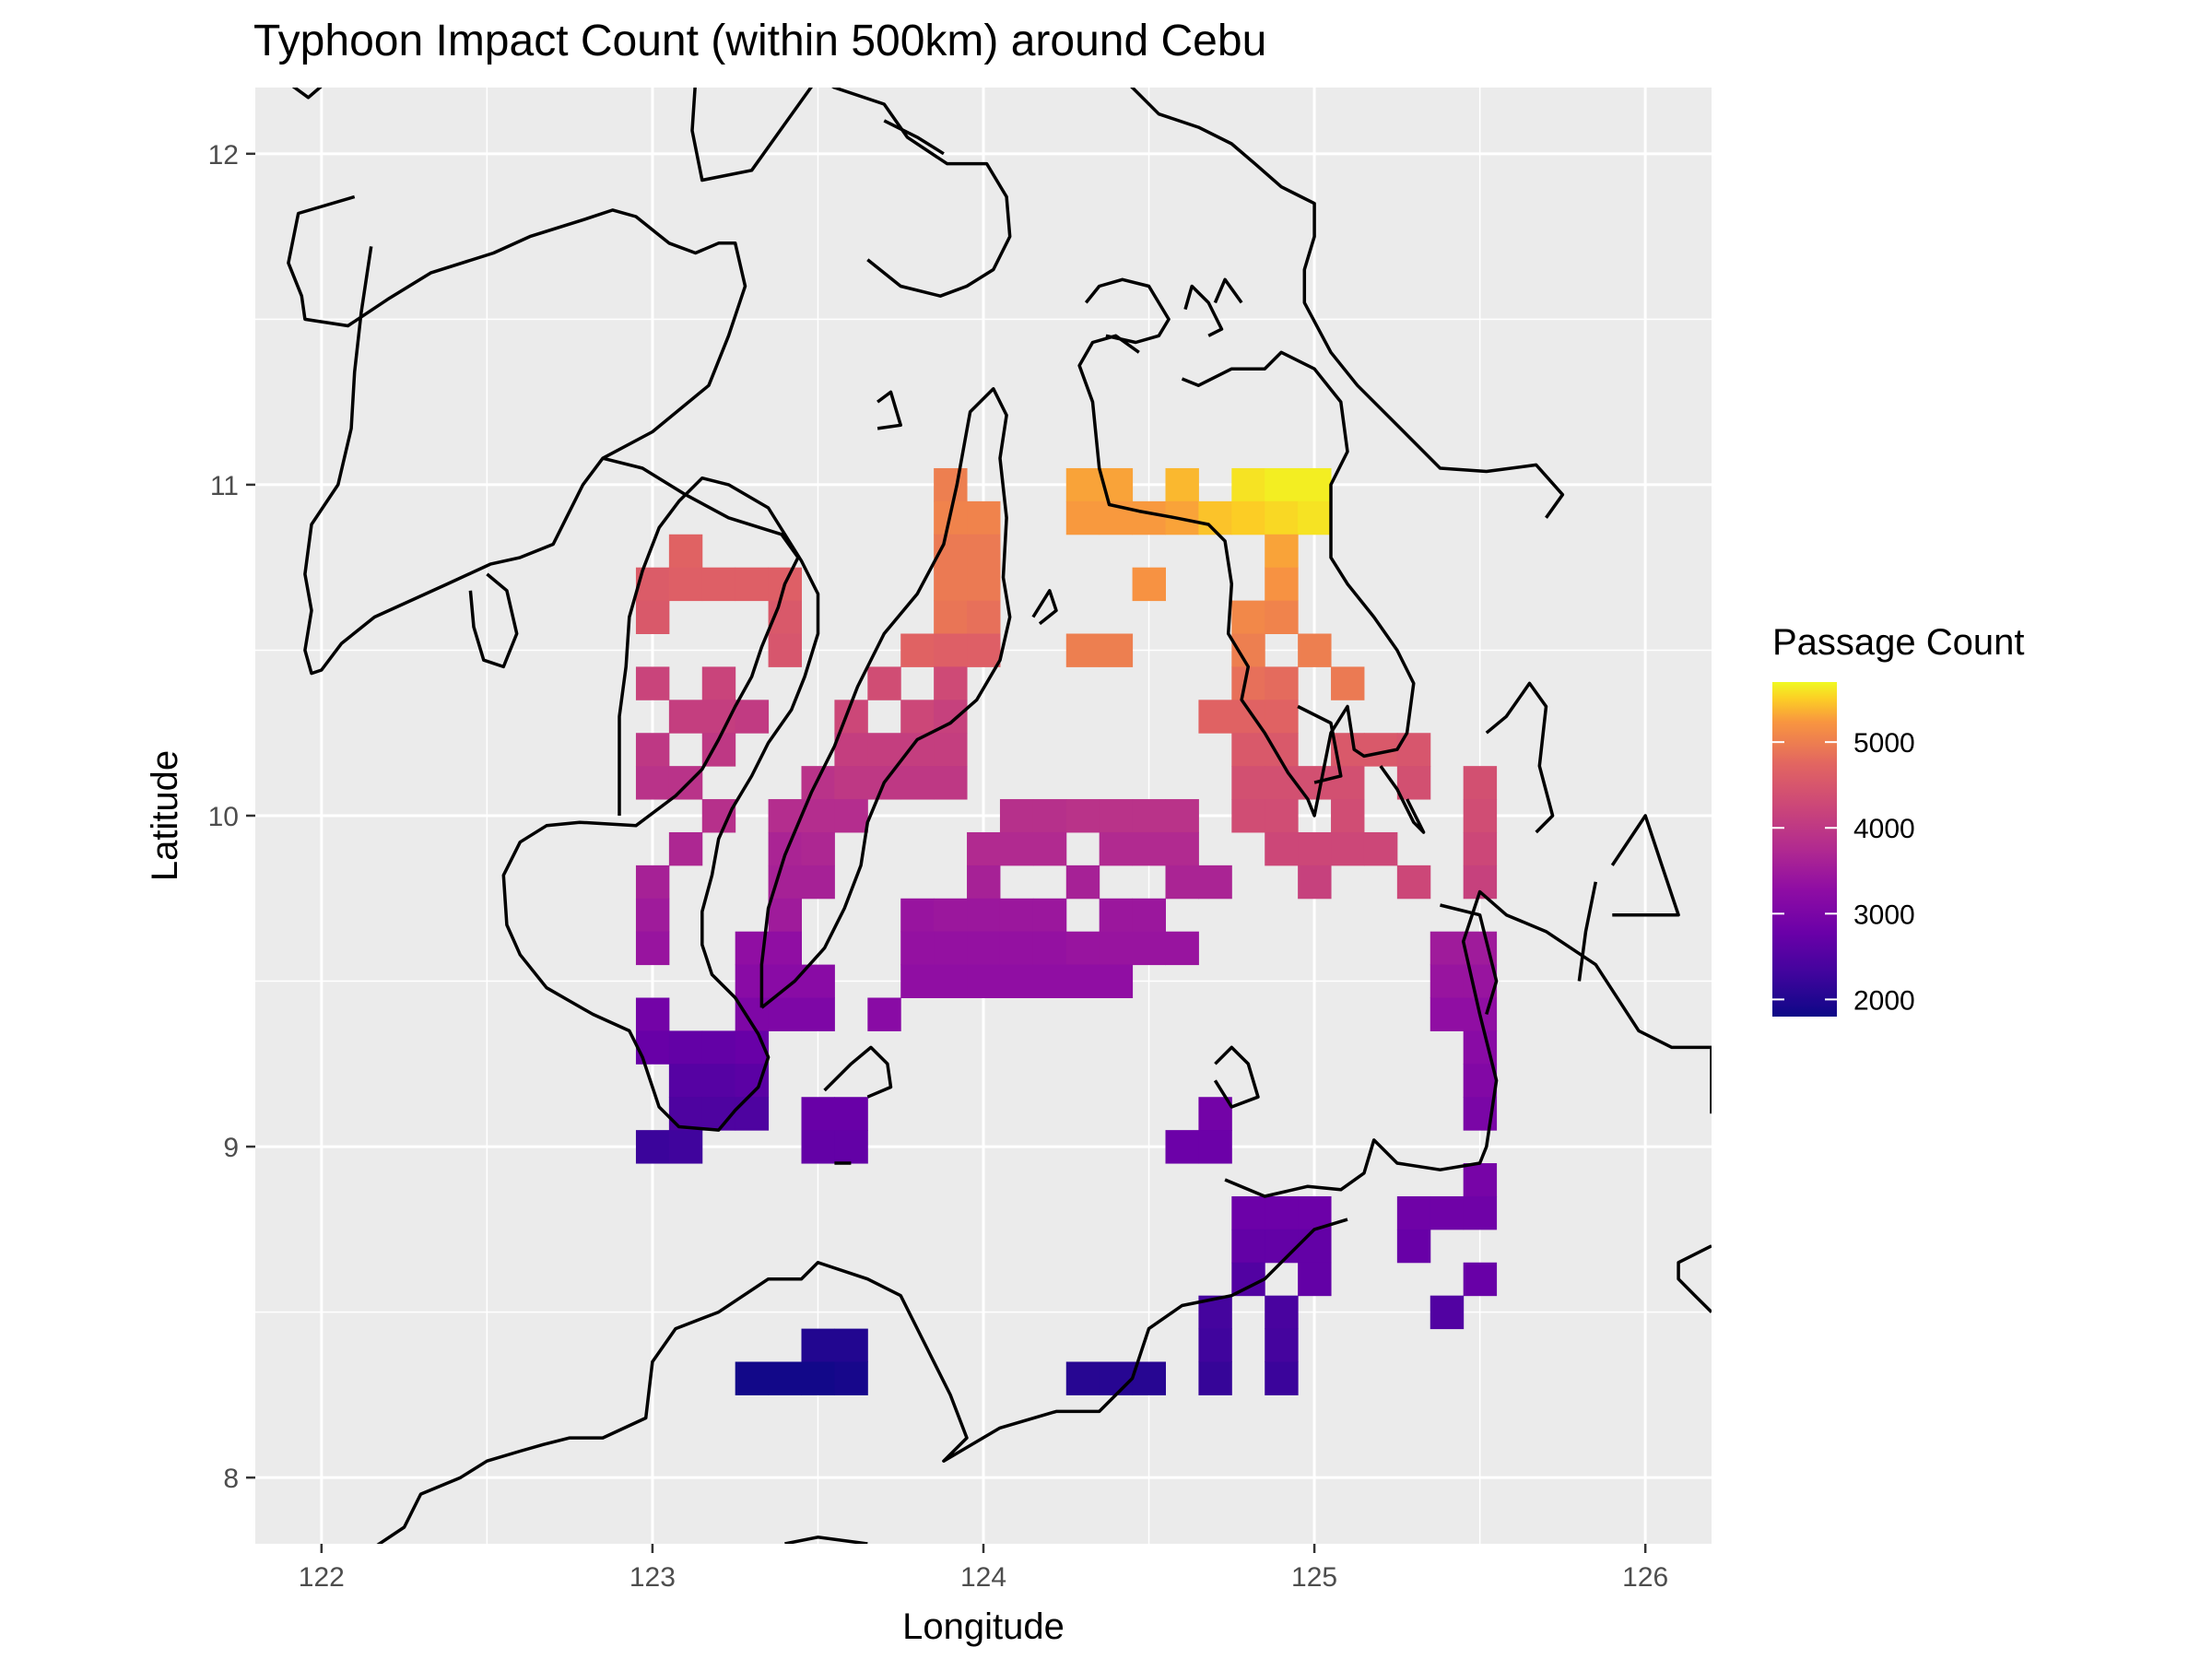  I want to click on legend-tick-label: 3000, so click(1884, 915).